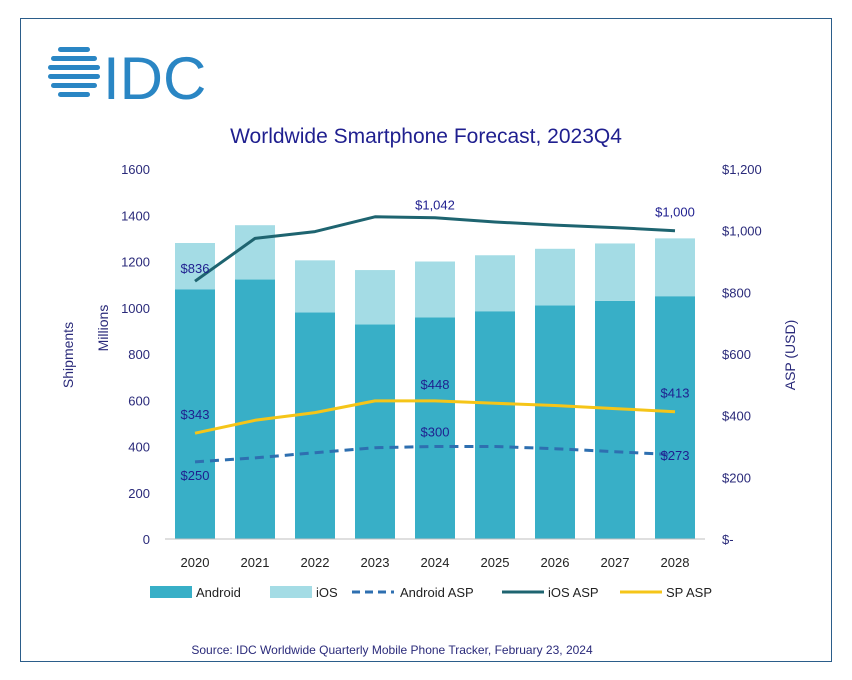 Image resolution: width=852 pixels, height=680 pixels. I want to click on y-axis-ticks: 0 200 400 600 800 1000 1200 1400 1600, so click(135, 354).